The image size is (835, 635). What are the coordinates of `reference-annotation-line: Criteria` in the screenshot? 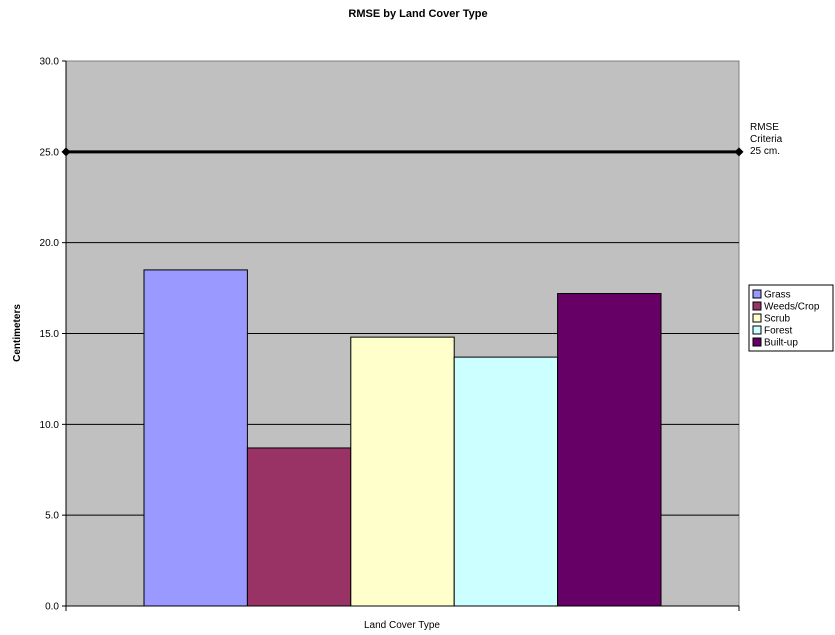 It's located at (766, 139).